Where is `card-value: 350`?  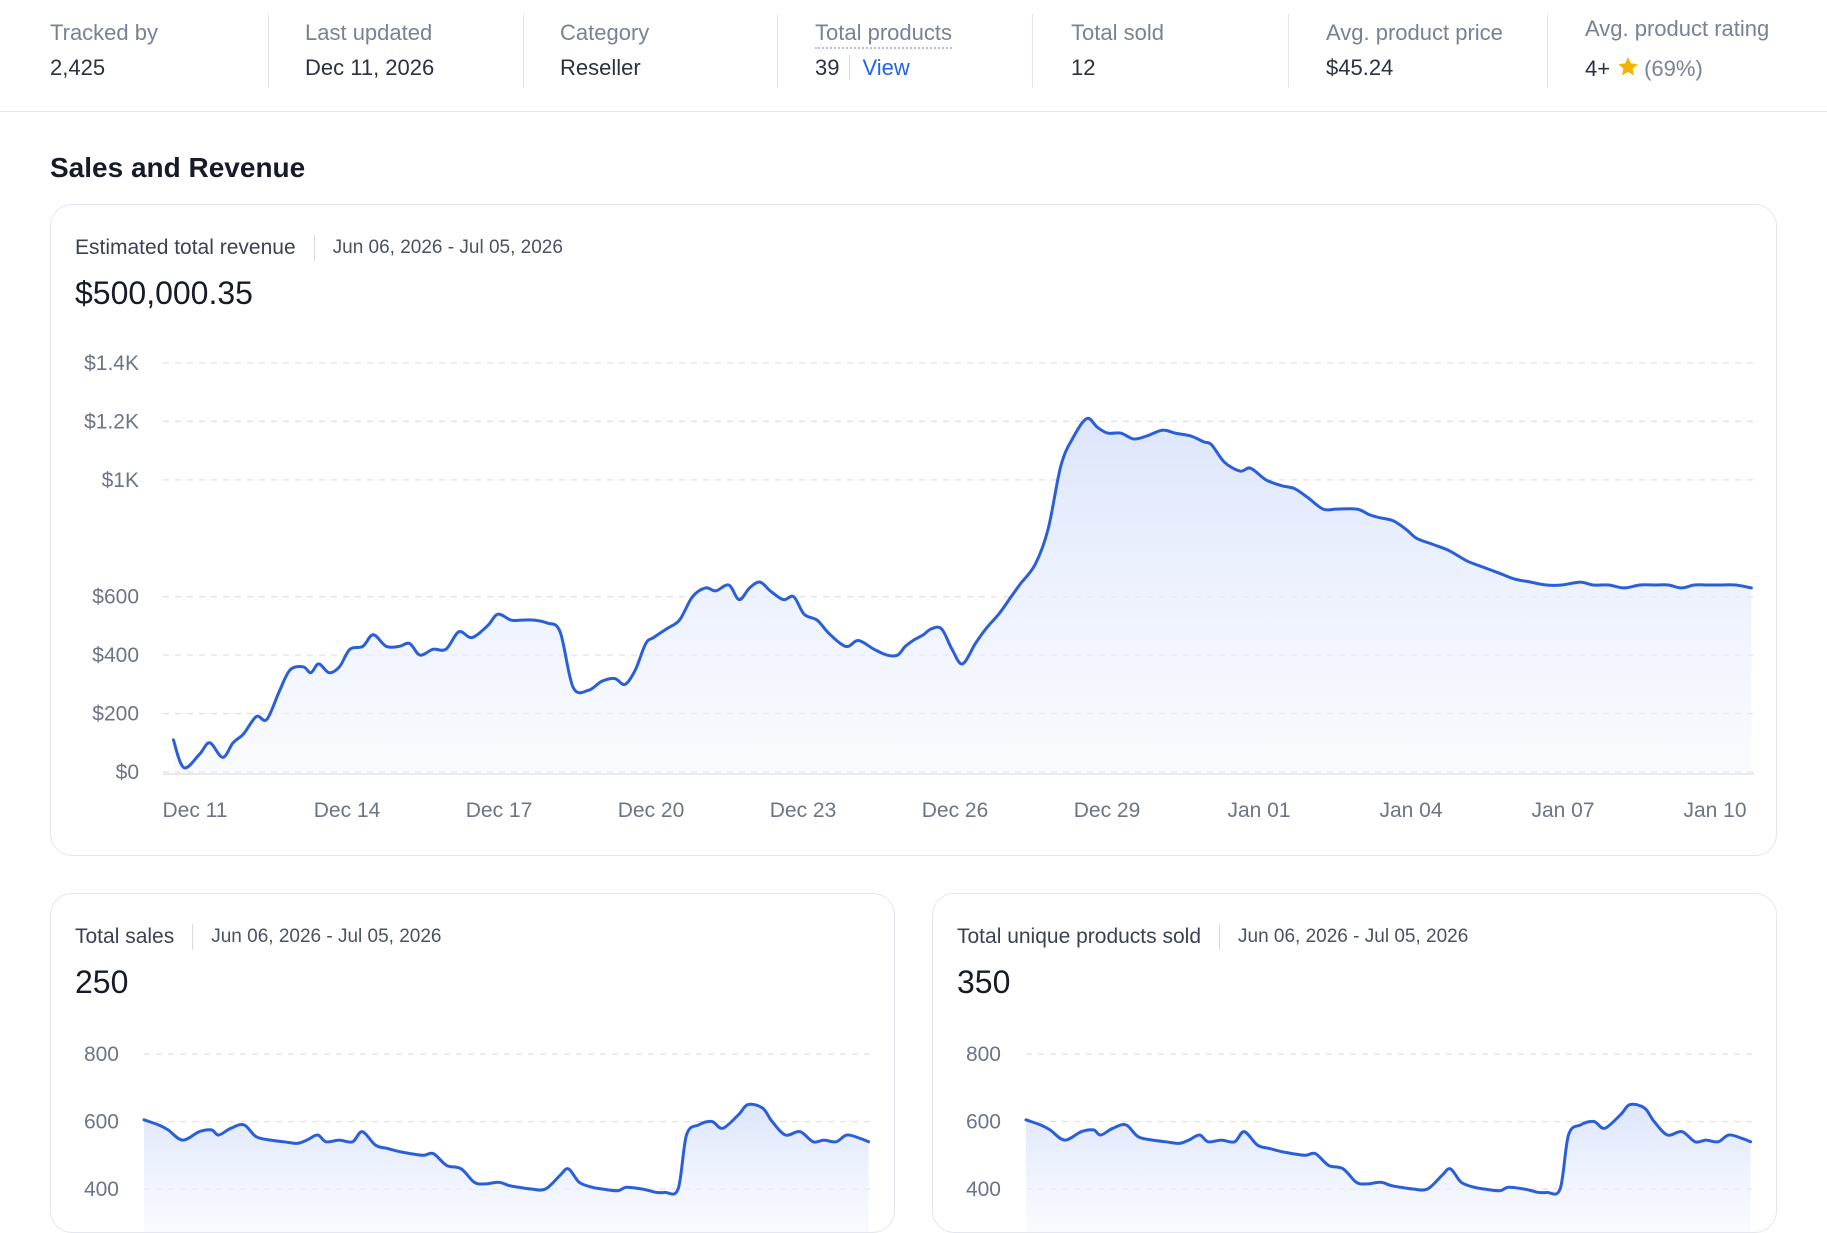 card-value: 350 is located at coordinates (984, 982).